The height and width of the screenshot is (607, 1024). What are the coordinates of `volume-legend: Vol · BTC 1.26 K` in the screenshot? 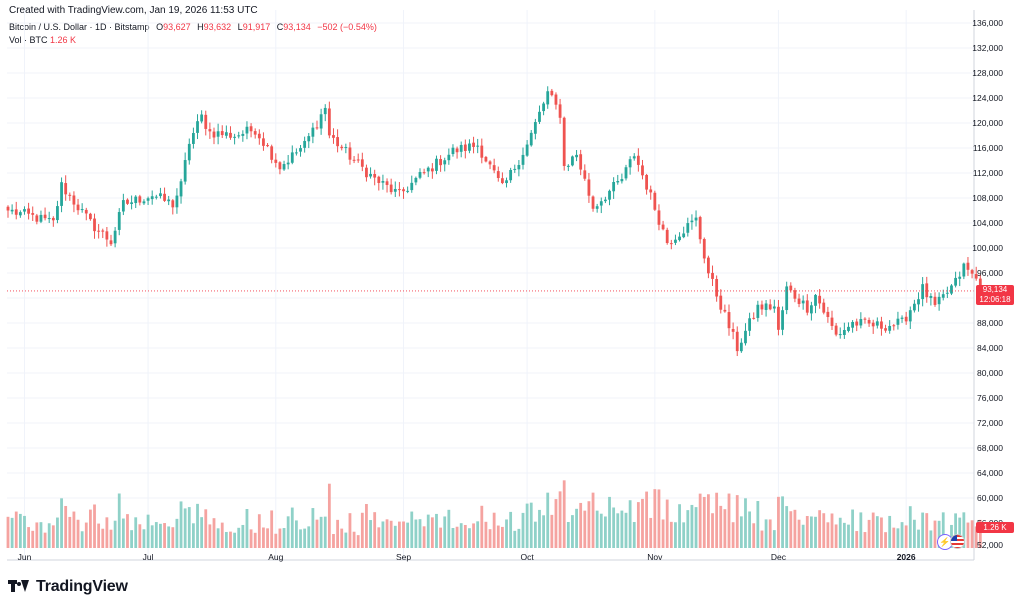 It's located at (42, 40).